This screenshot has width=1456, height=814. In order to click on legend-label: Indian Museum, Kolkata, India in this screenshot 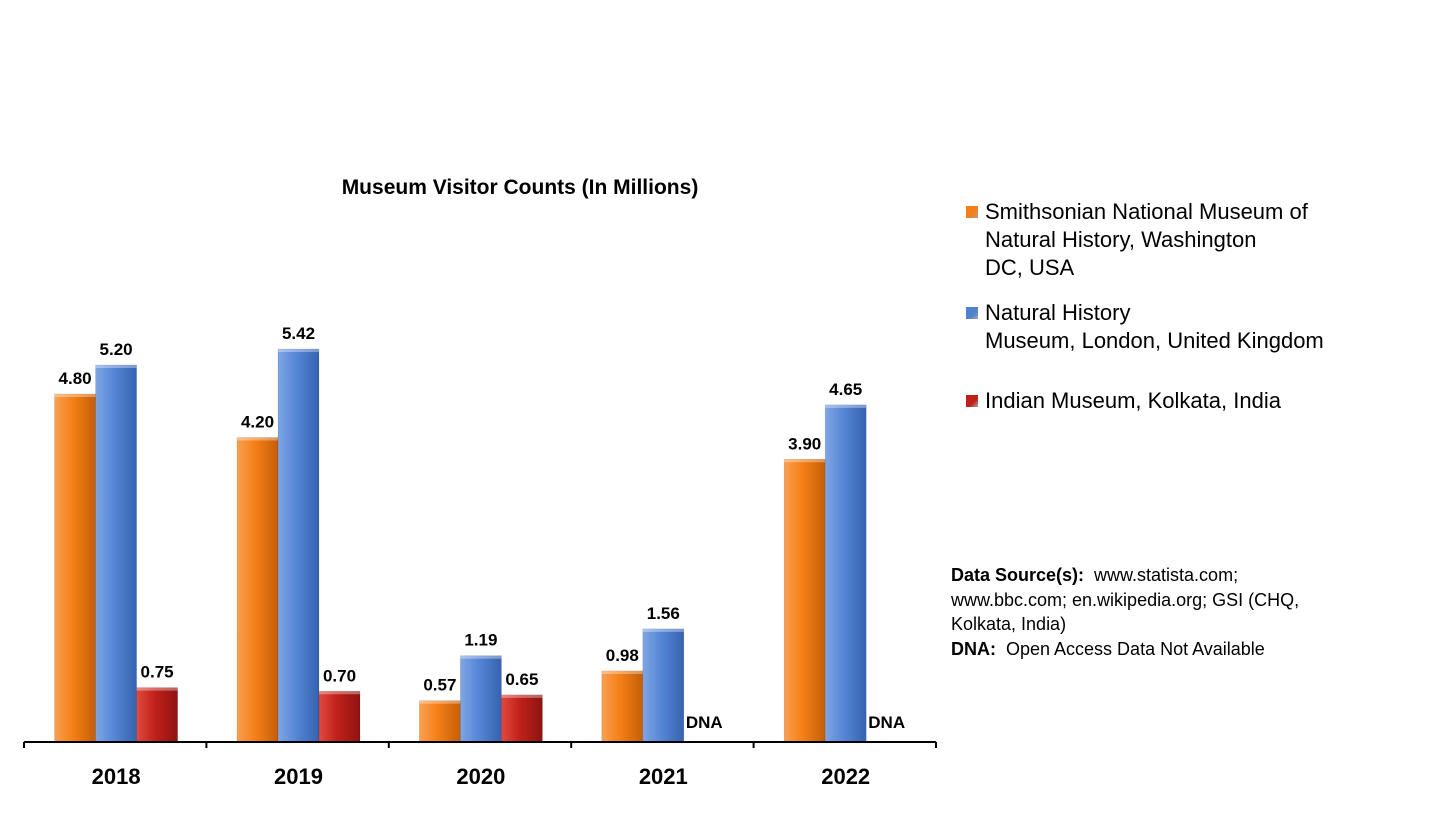, I will do `click(1133, 400)`.